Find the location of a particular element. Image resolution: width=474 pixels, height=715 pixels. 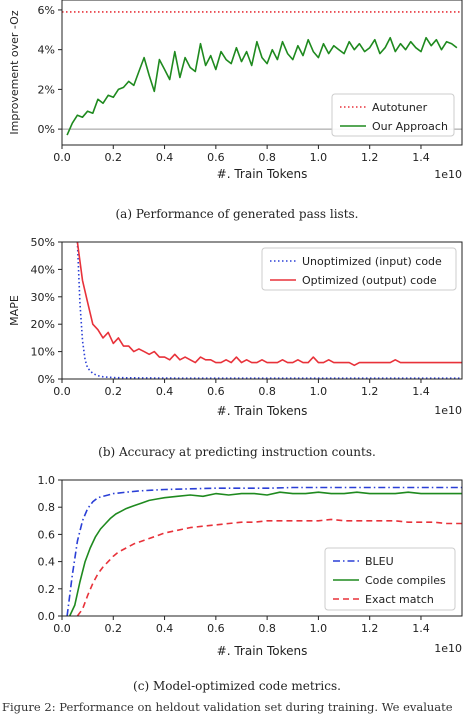

legend-label: Optimized (output) code is located at coordinates (369, 280).